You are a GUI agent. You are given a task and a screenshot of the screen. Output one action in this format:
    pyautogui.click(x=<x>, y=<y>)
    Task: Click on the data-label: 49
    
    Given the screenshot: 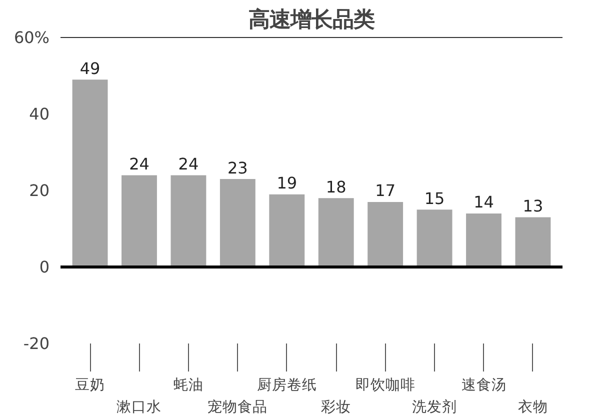 What is the action you would take?
    pyautogui.click(x=90, y=68)
    